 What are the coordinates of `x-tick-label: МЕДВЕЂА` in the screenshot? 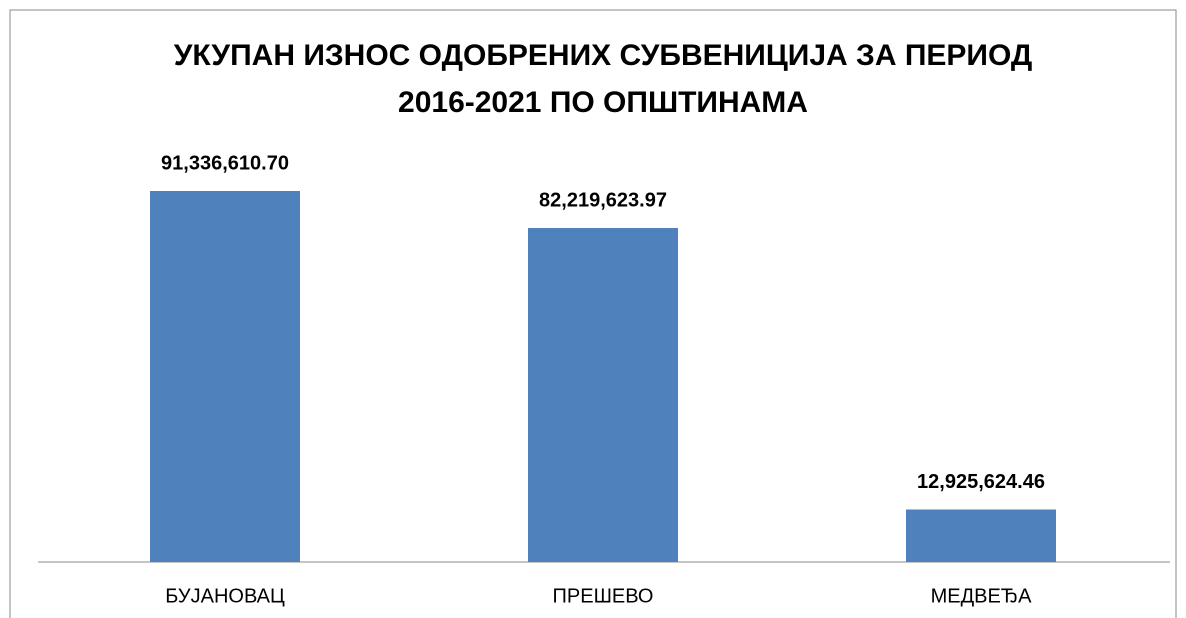 It's located at (982, 596).